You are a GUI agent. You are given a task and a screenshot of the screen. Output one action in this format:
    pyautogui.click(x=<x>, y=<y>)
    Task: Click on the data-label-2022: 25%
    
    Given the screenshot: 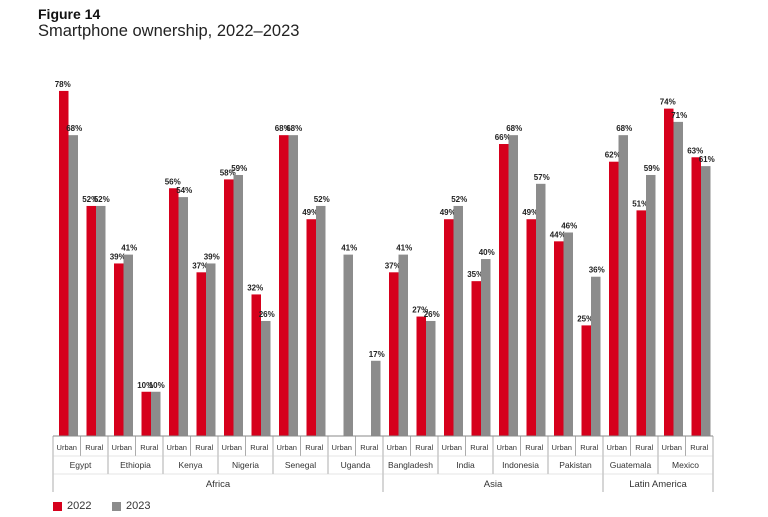 What is the action you would take?
    pyautogui.click(x=585, y=318)
    